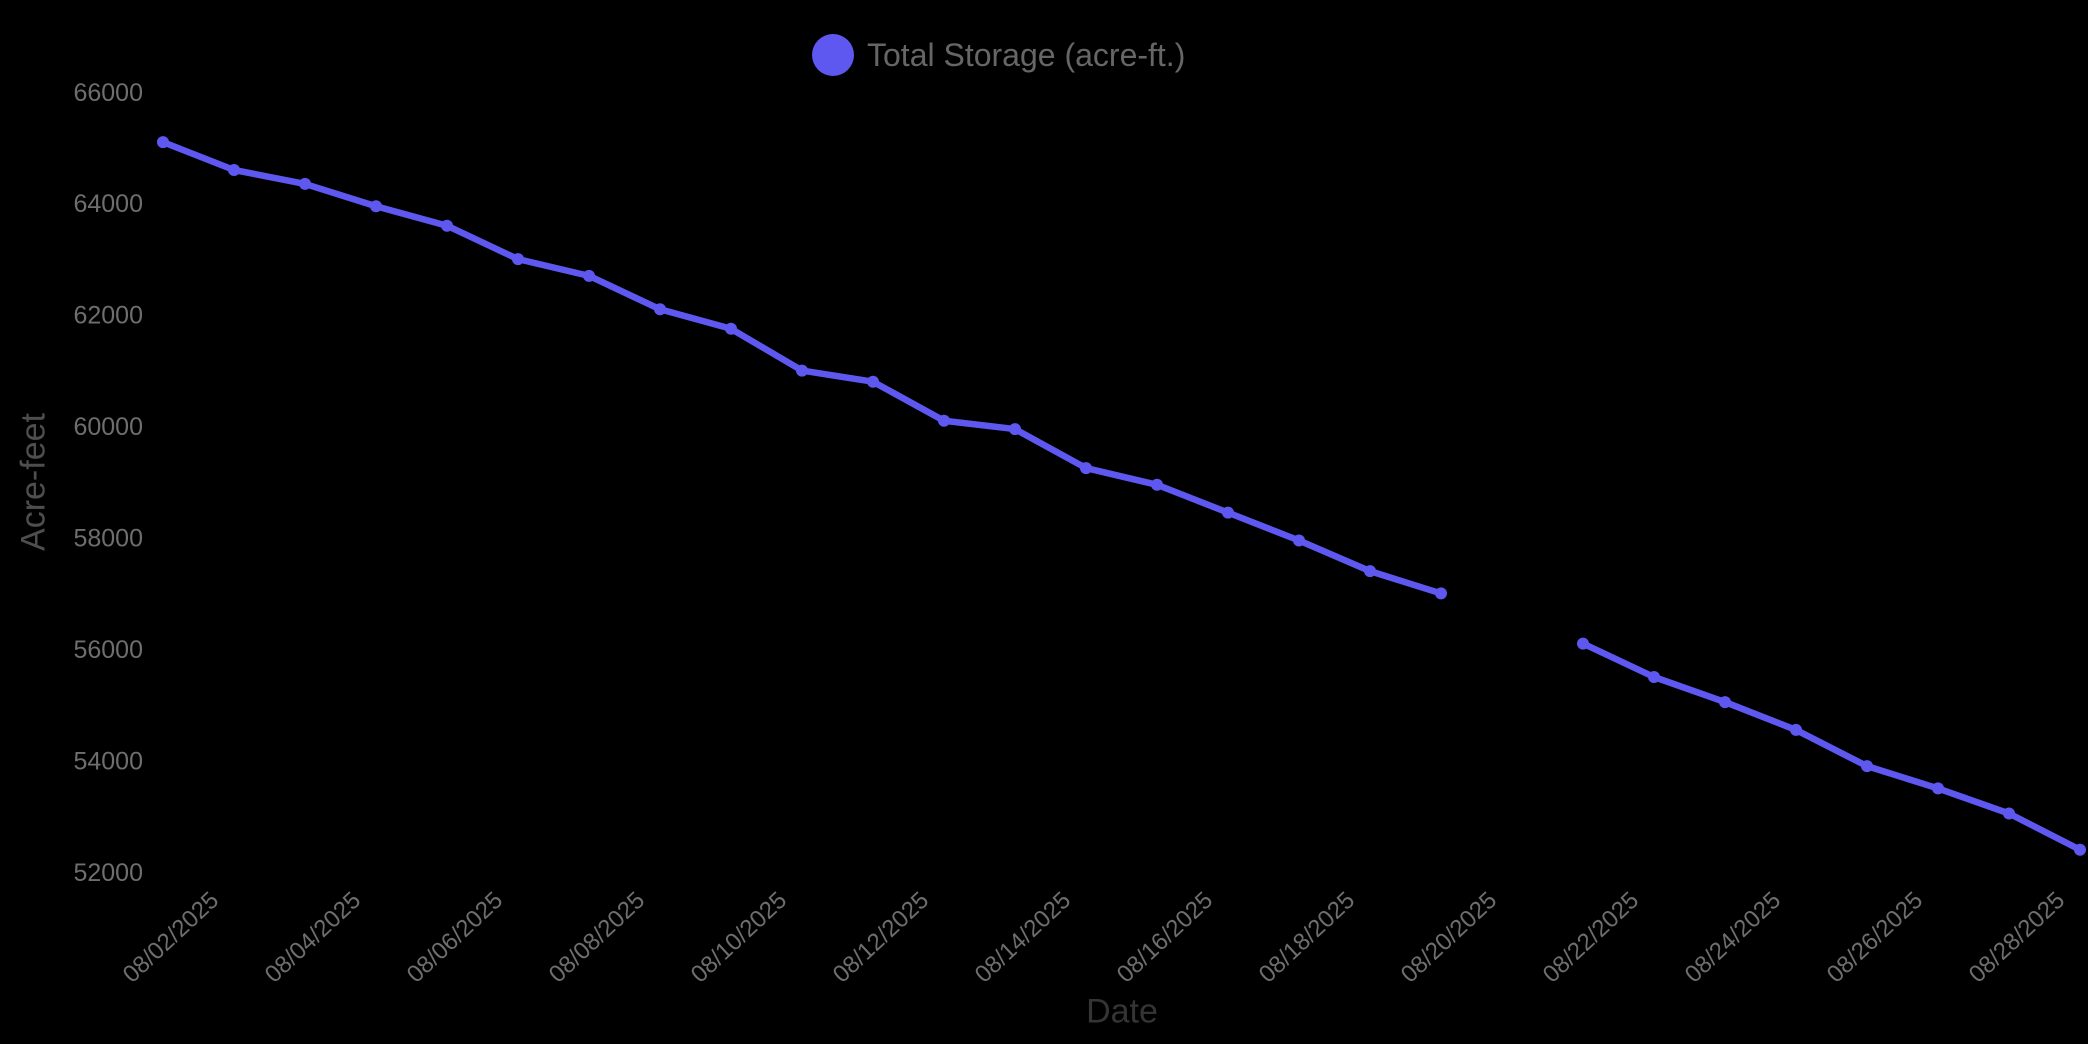 This screenshot has height=1044, width=2088. I want to click on x-tick-label: 08/16/2025, so click(1165, 938).